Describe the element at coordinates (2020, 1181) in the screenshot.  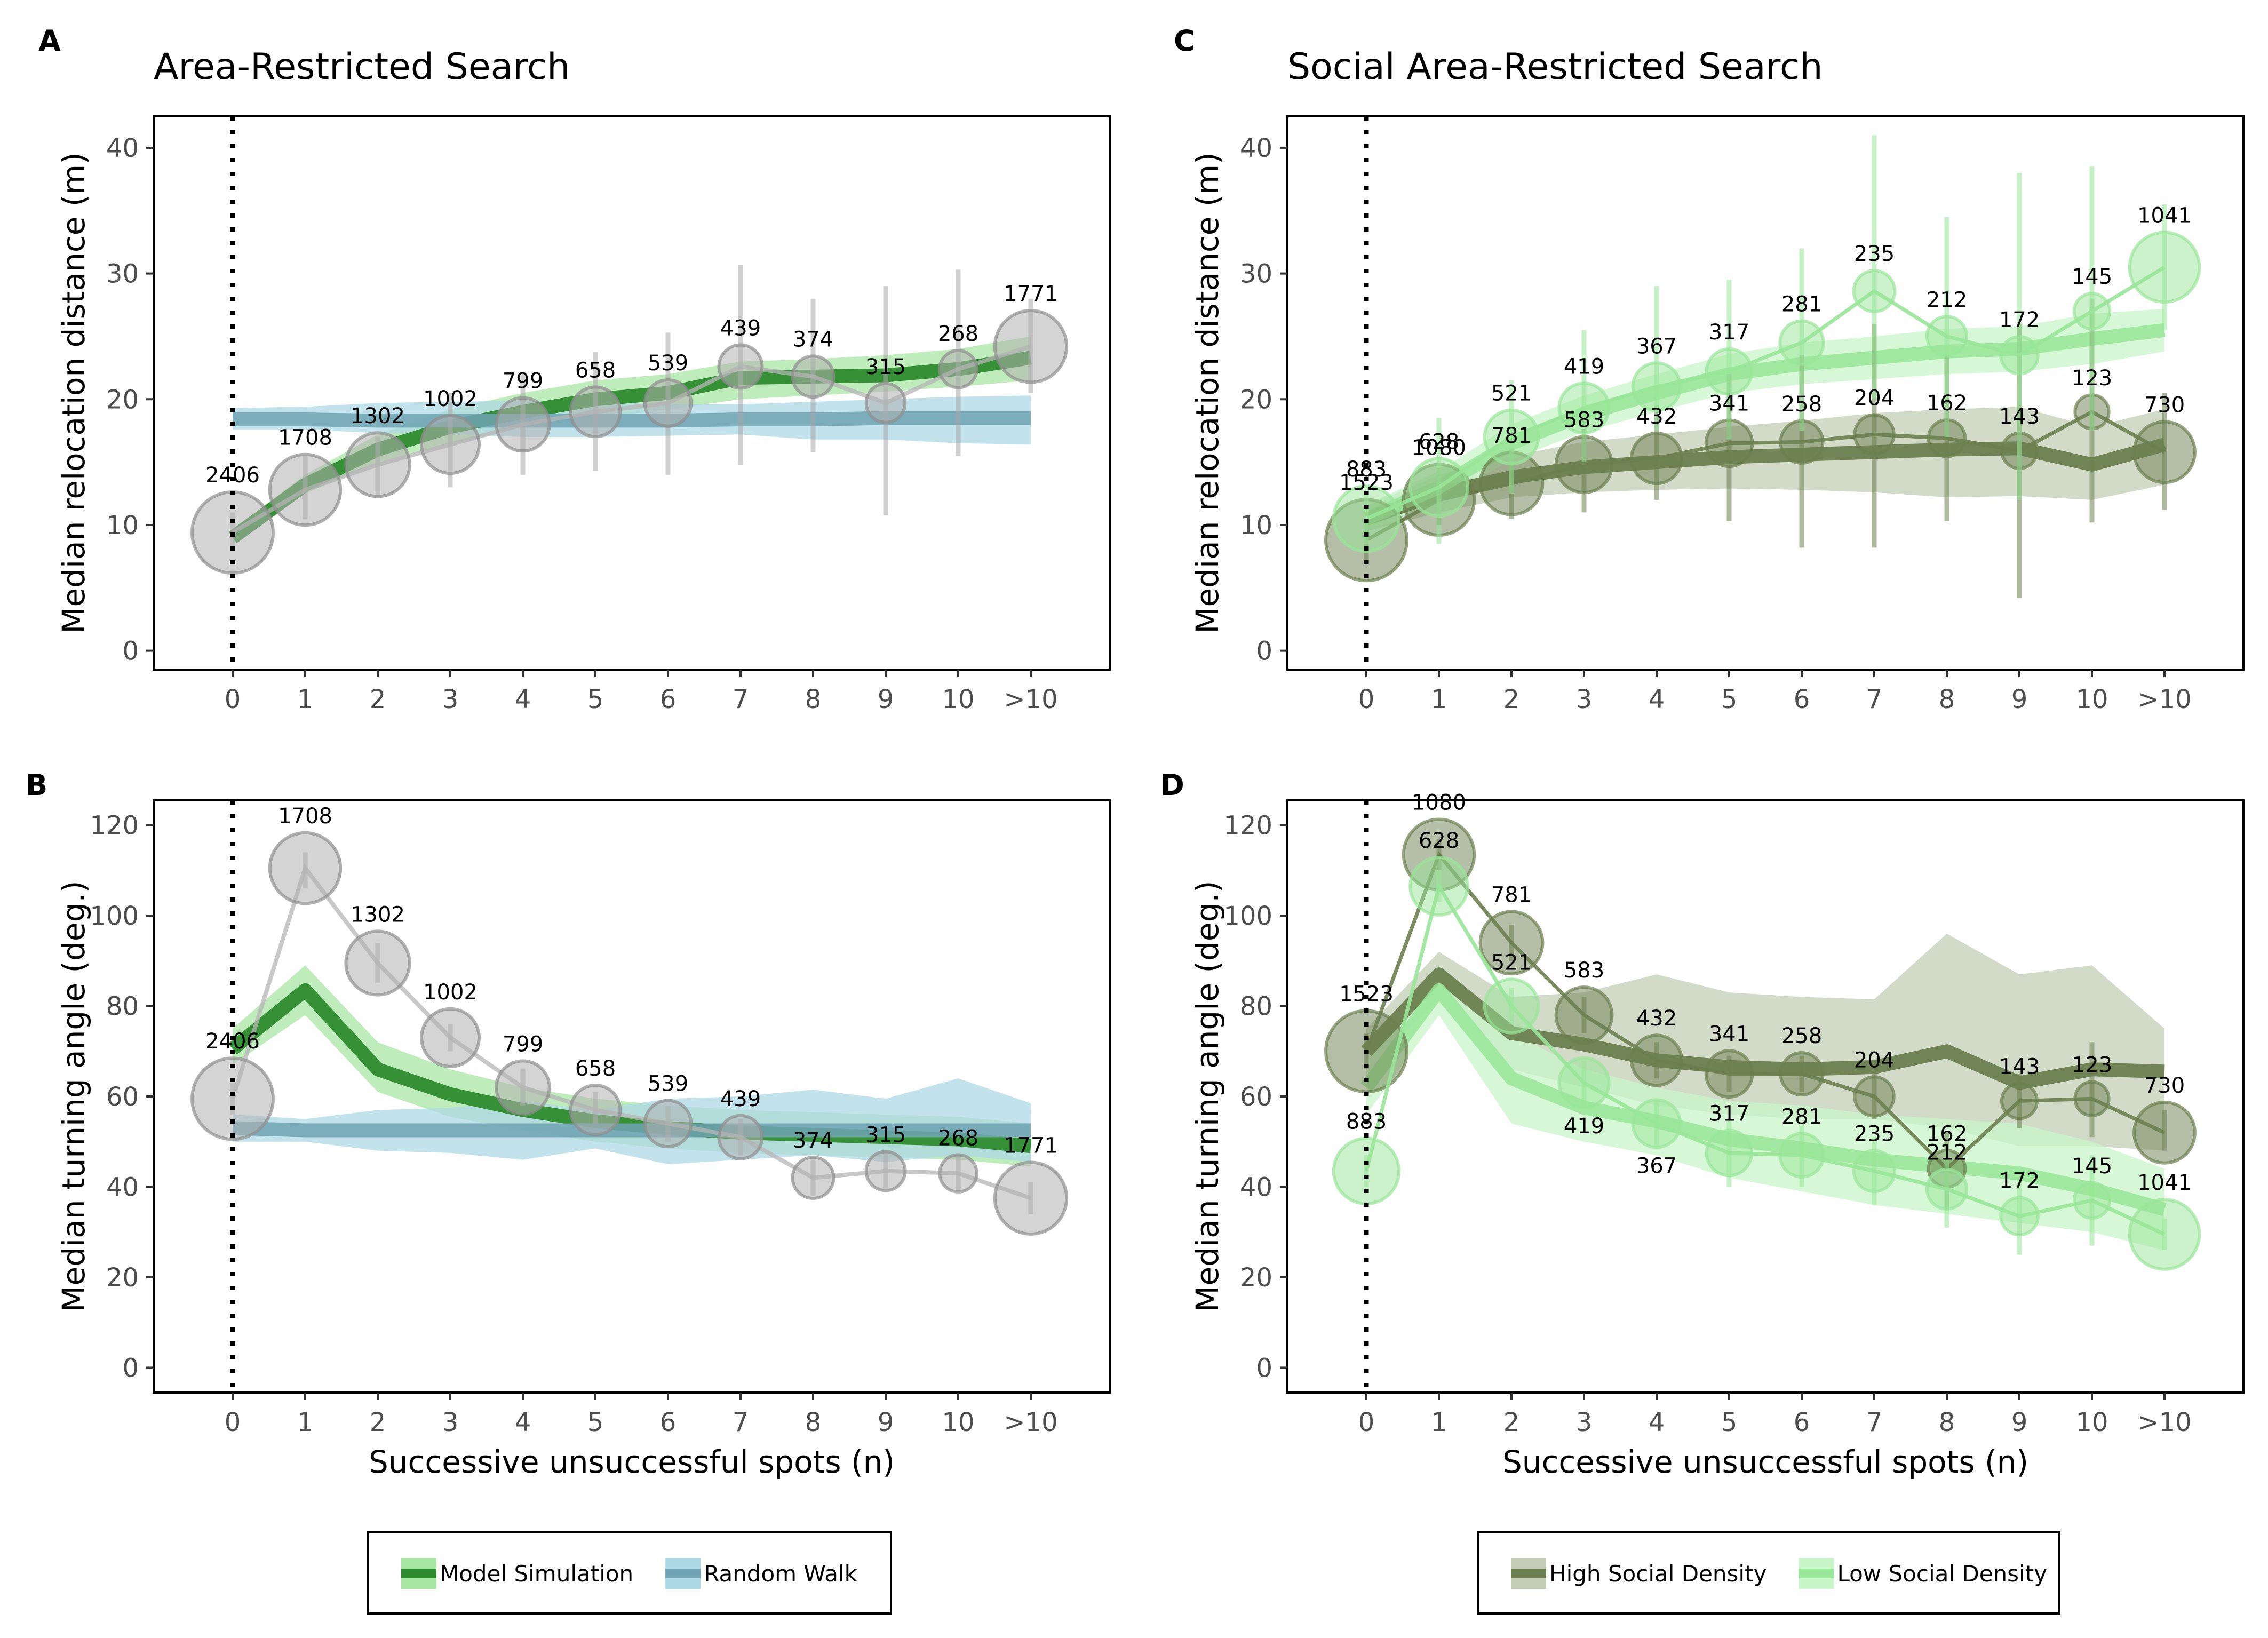
I see `count-label: 172` at that location.